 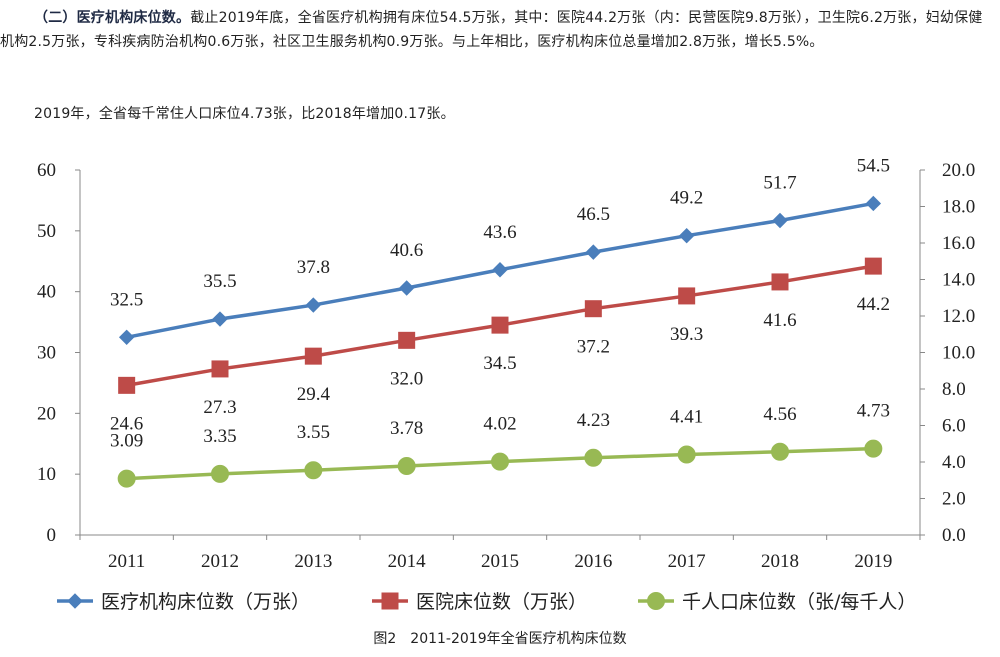 What do you see at coordinates (686, 417) in the screenshot?
I see `data-label: 4.41` at bounding box center [686, 417].